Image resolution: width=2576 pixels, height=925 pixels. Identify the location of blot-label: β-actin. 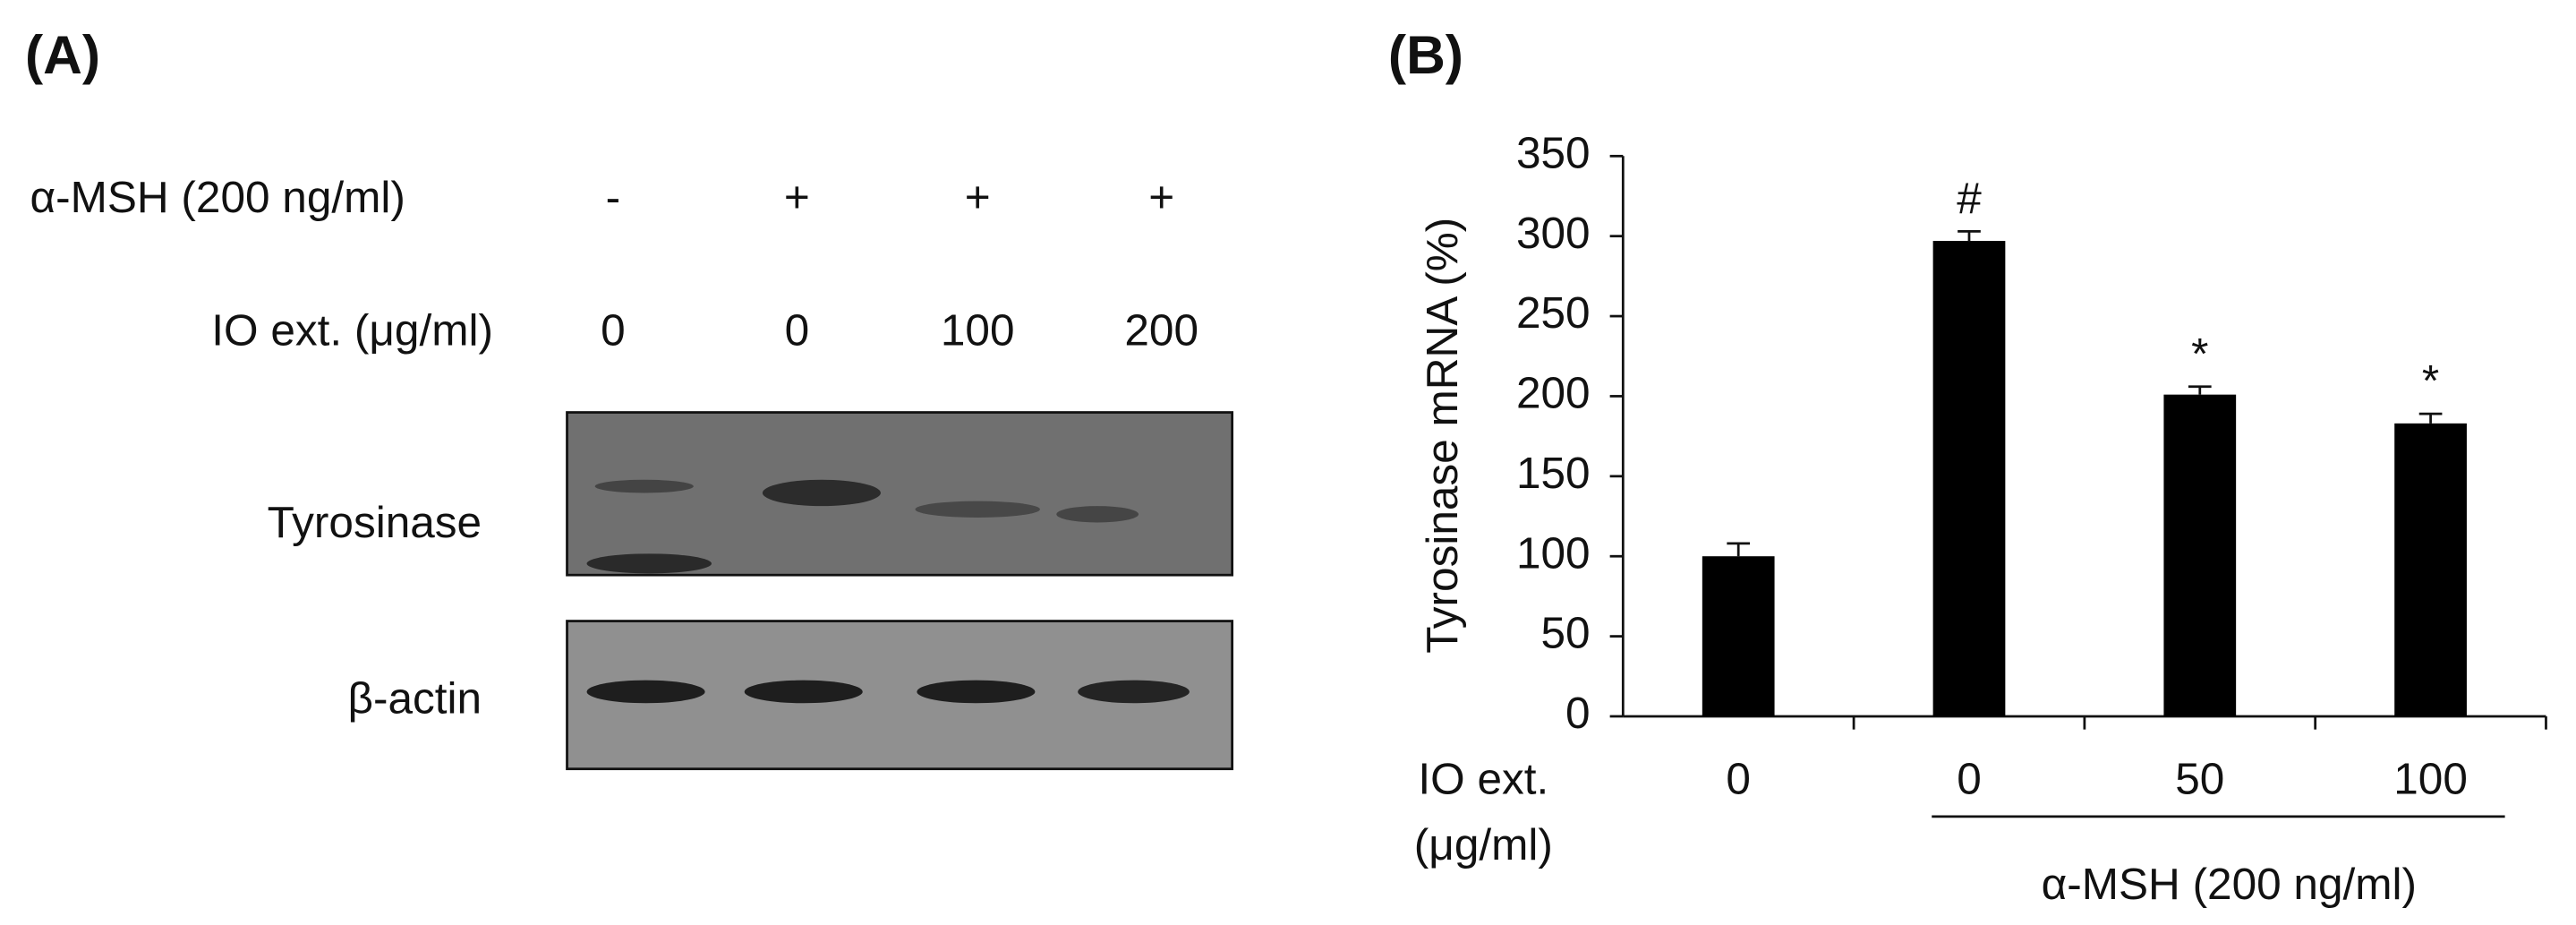
(415, 699).